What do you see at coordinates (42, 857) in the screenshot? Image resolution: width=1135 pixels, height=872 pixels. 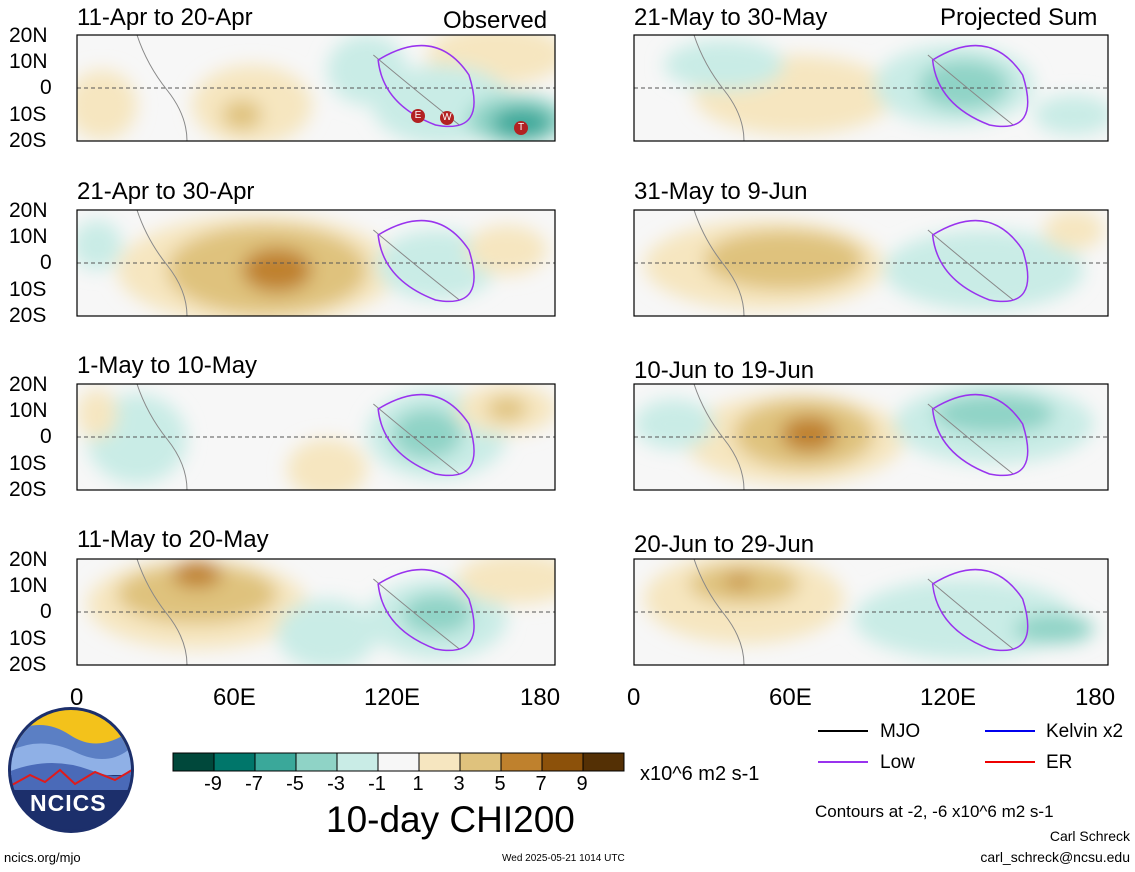 I see `site-link: ncics.org/mjo` at bounding box center [42, 857].